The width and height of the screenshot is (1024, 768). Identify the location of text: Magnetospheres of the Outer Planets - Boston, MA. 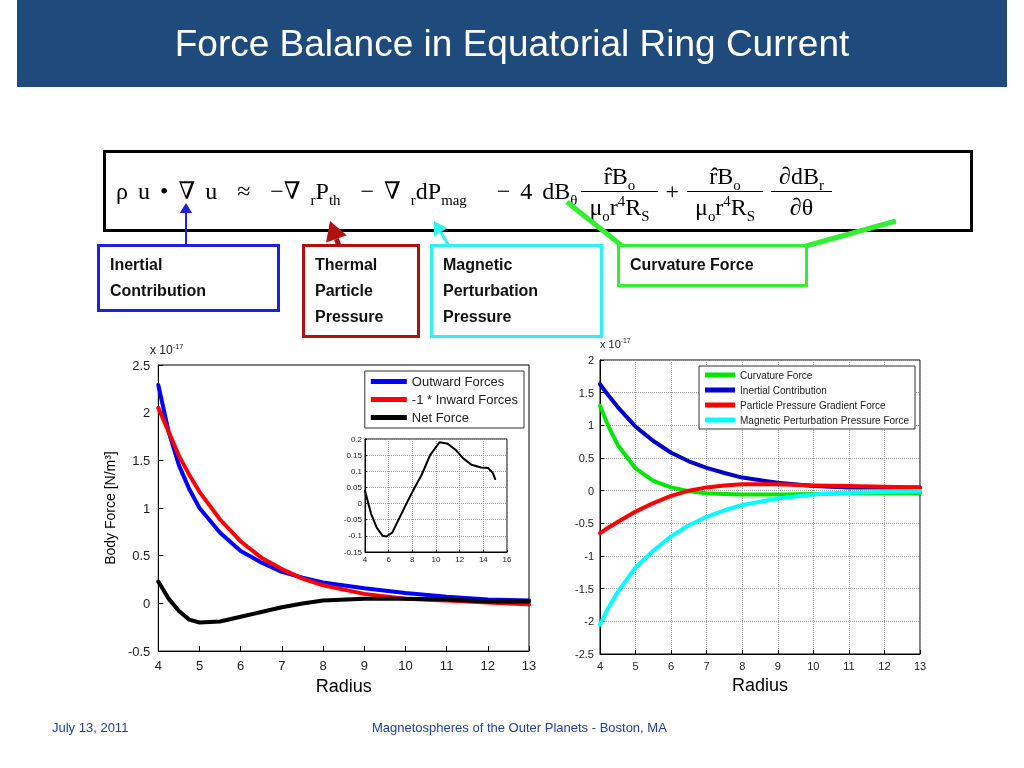
(519, 727).